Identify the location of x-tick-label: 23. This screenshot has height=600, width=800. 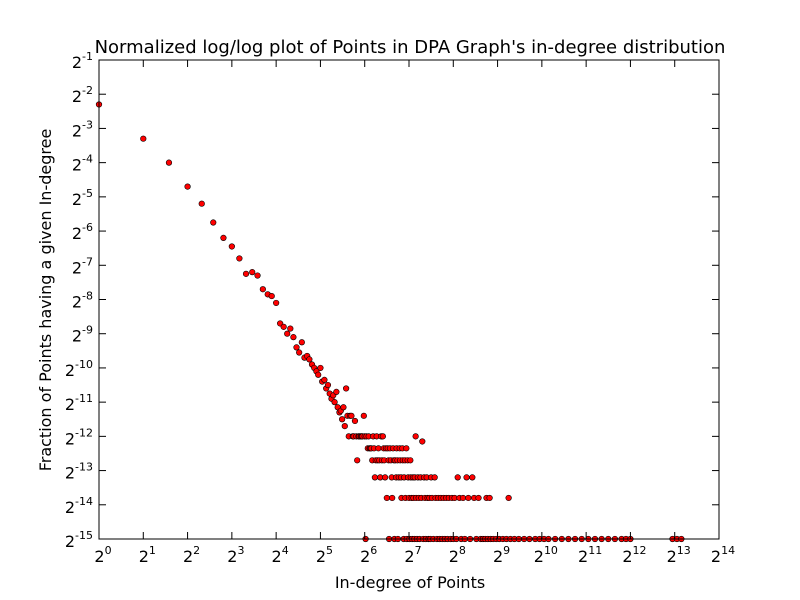
(235, 555).